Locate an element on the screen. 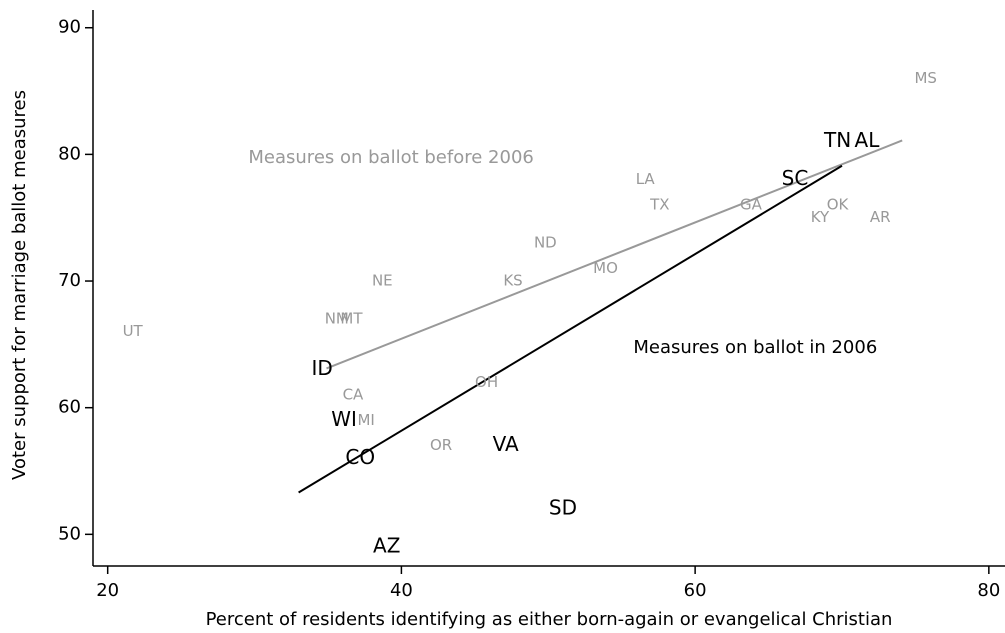  x-tick-label: 60 is located at coordinates (695, 590).